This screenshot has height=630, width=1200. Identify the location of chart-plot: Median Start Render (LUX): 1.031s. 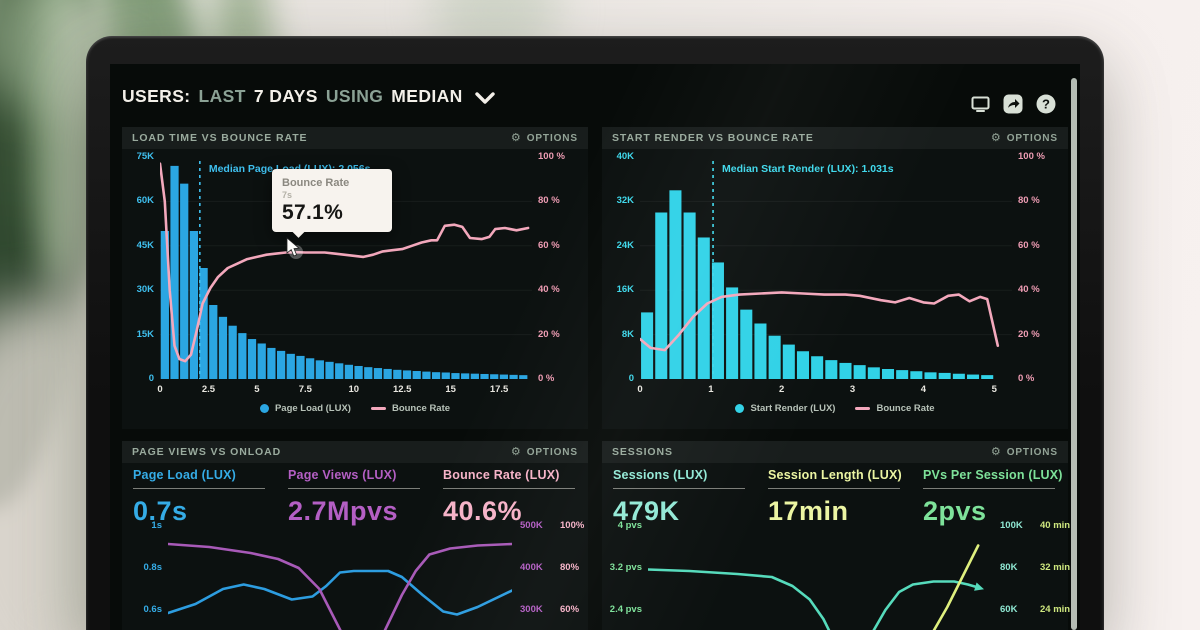
(826, 268).